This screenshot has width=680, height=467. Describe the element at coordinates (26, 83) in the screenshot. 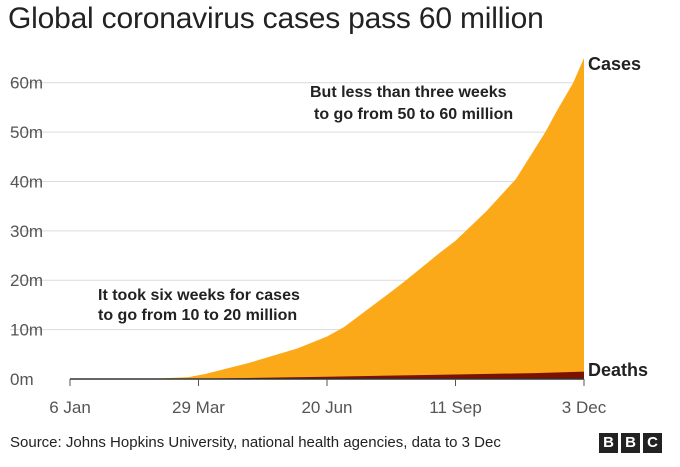

I see `y-tick-label: 60m` at that location.